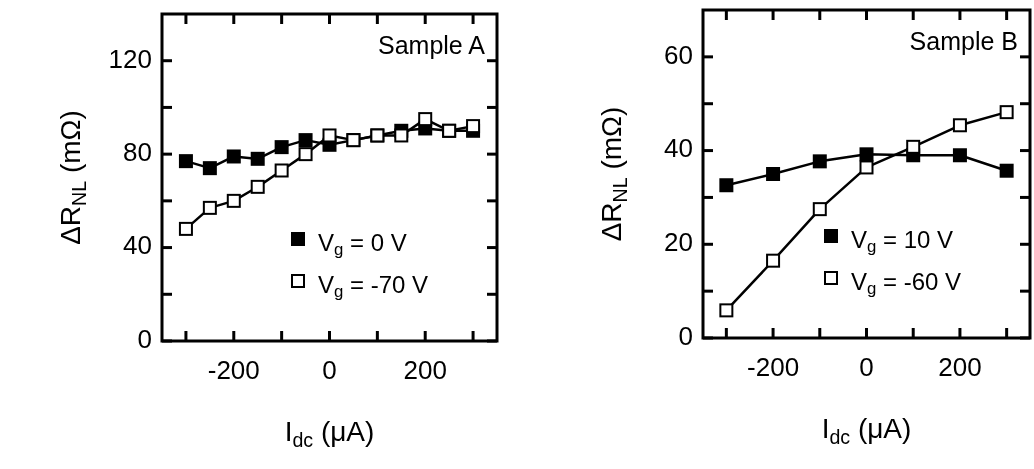 The width and height of the screenshot is (1034, 469). Describe the element at coordinates (362, 244) in the screenshot. I see `legend-label: V$_{g}$ = 0 V` at that location.